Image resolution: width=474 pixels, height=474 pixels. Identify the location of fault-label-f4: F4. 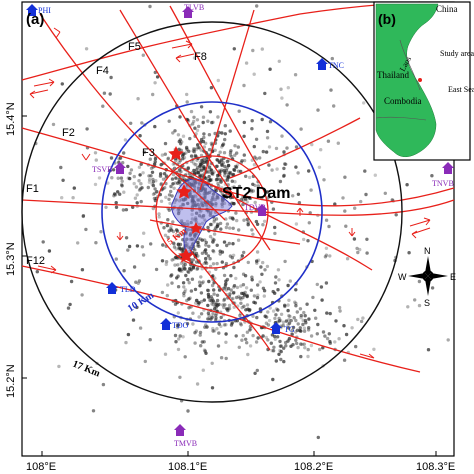
(102, 71).